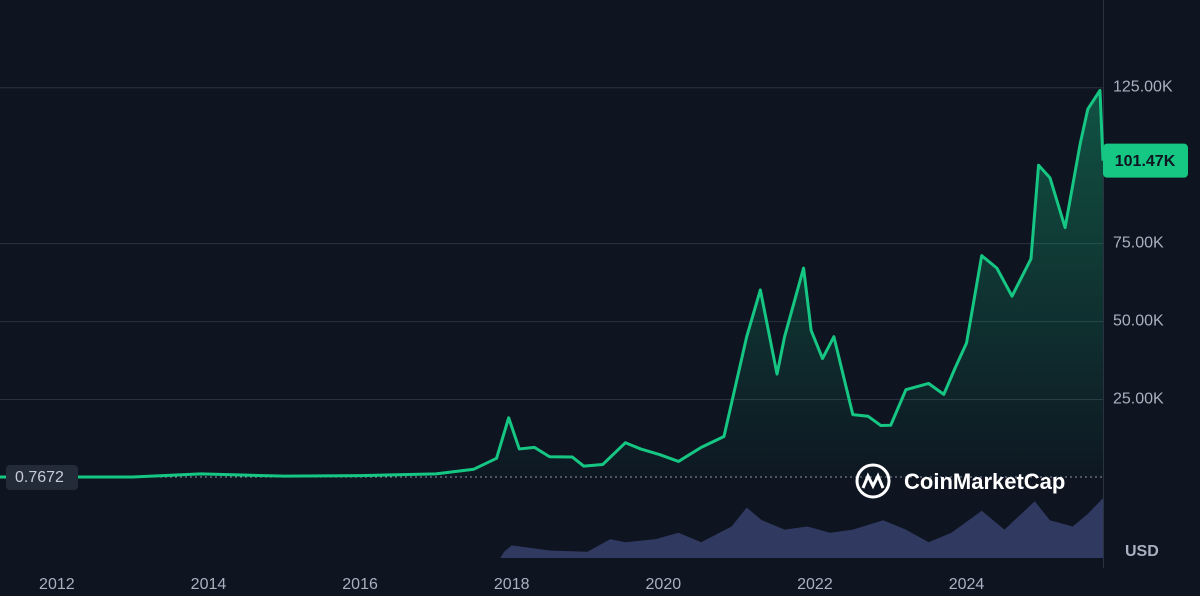  Describe the element at coordinates (1143, 87) in the screenshot. I see `y-tick-label: 125.00K` at that location.